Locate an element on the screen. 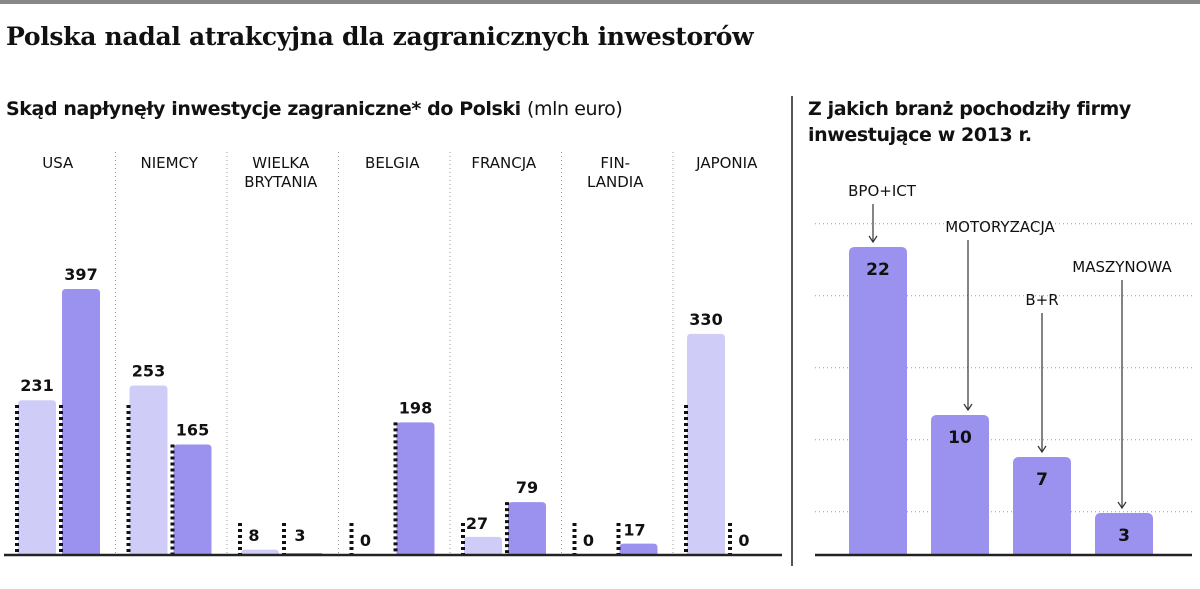 The height and width of the screenshot is (589, 1200). left-chart-unit: (mln euro) is located at coordinates (574, 109).